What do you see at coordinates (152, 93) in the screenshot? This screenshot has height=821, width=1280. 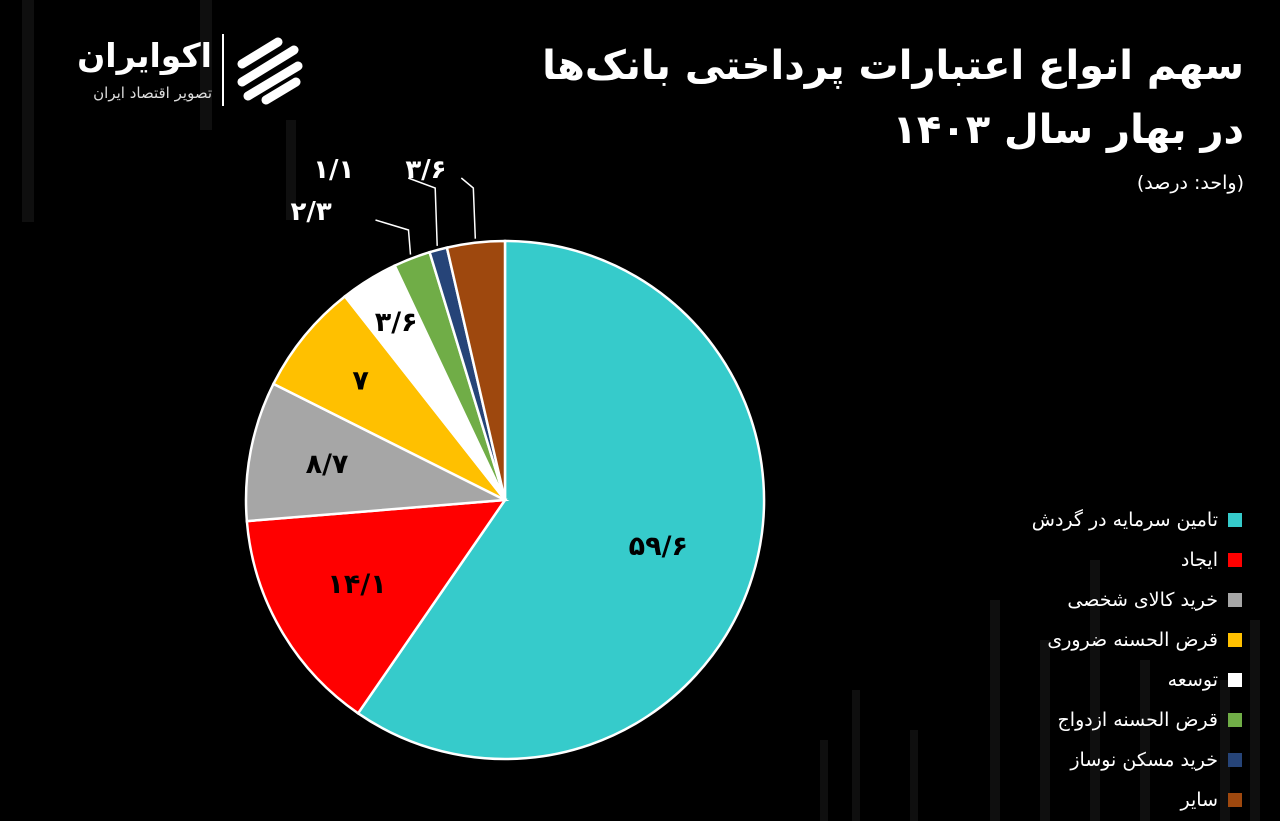 I see `brand-tagline: تصویر اقتصاد ایران` at bounding box center [152, 93].